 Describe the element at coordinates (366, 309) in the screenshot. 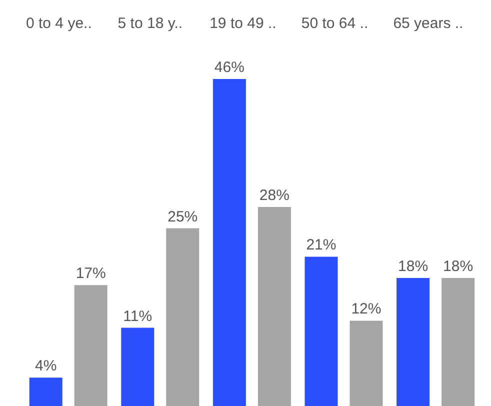

I see `data-label: 12%` at that location.